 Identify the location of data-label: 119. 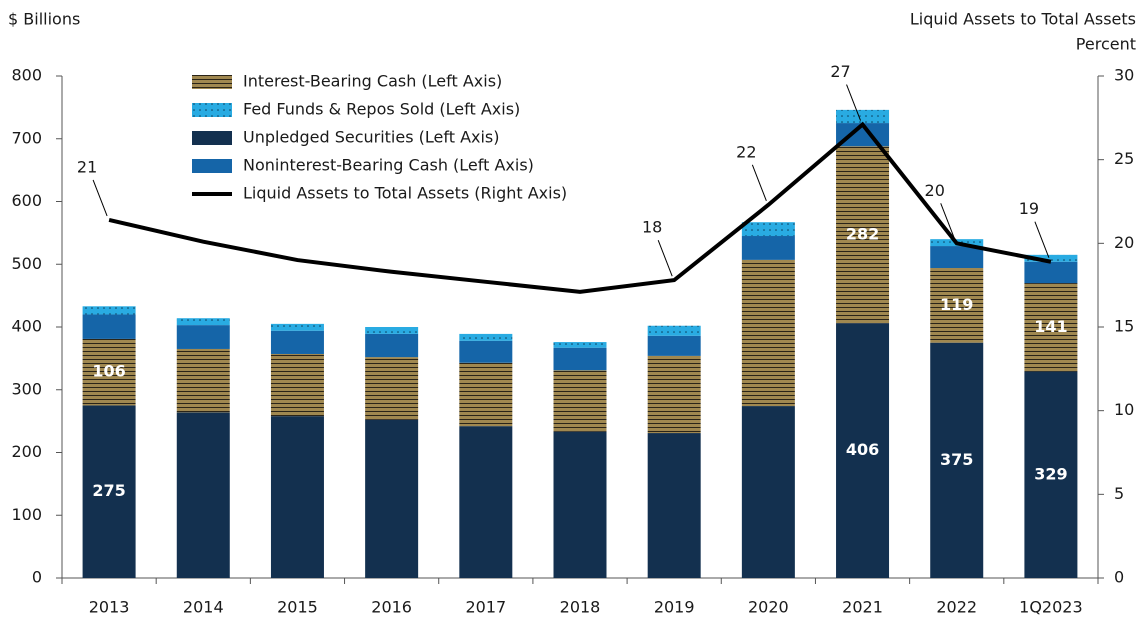
(956, 304).